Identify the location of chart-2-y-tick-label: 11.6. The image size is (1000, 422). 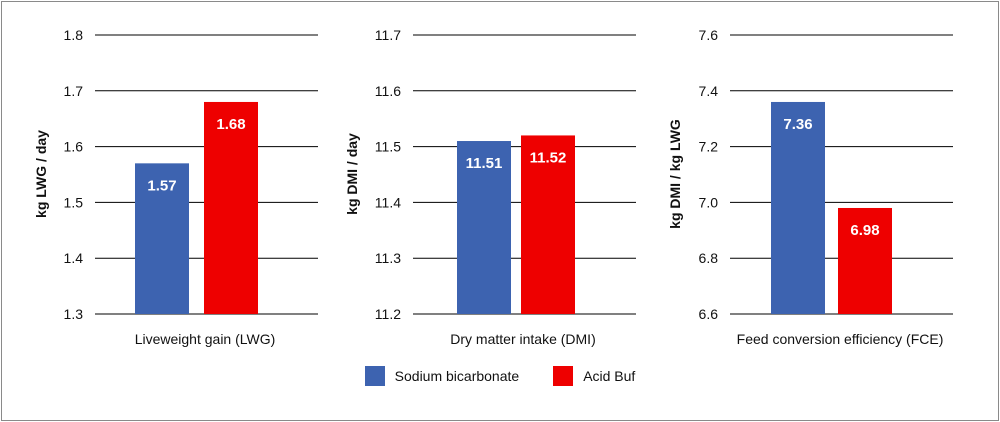
(388, 91).